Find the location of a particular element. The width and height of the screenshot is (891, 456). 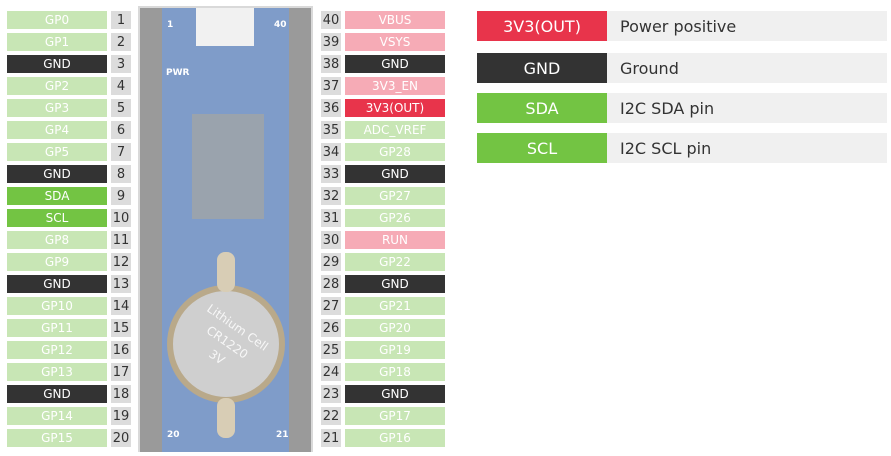

svg-text: PWR is located at coordinates (178, 73).